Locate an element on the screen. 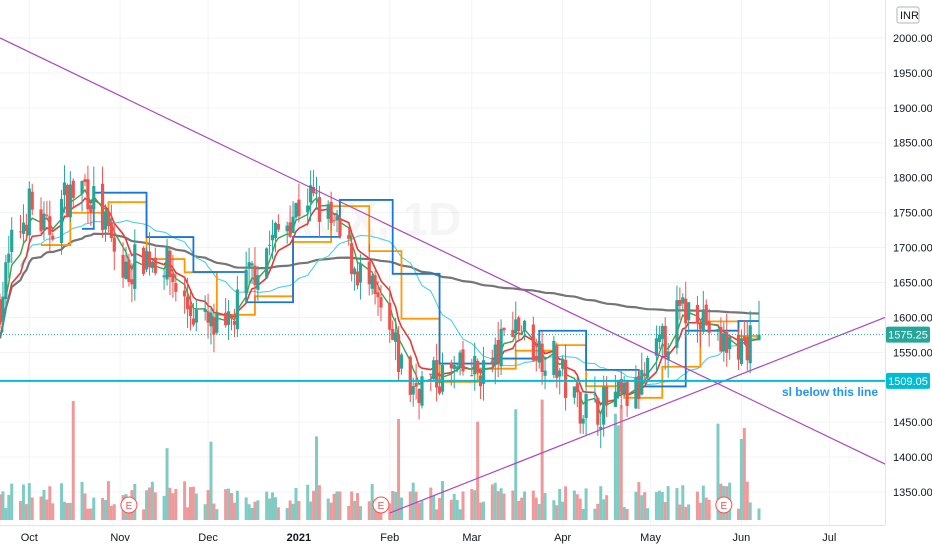 This screenshot has height=550, width=932. support-price-label-text: 1509.05 is located at coordinates (908, 382).